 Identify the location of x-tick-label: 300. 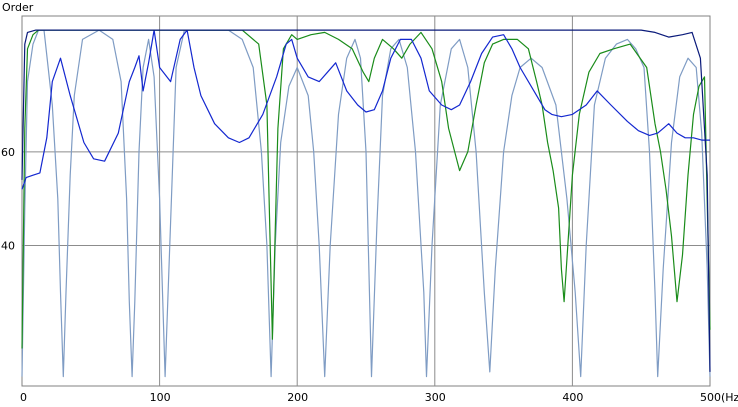
(435, 397).